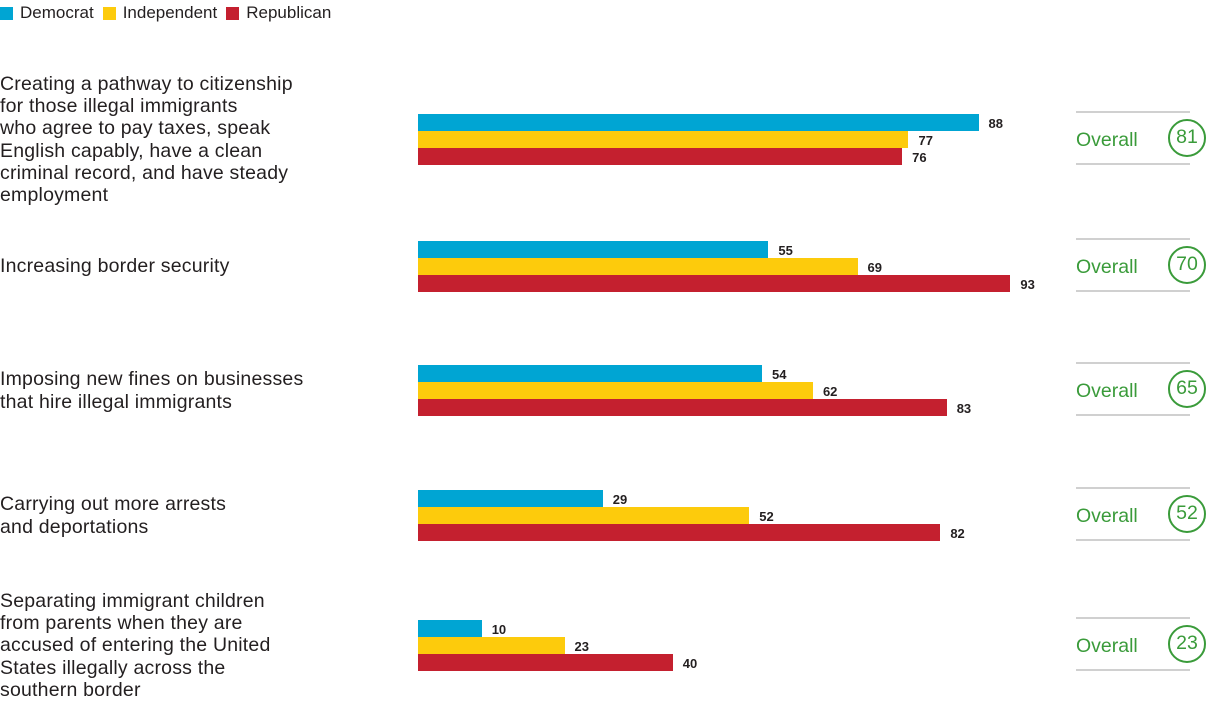 This screenshot has width=1212, height=711. I want to click on overall-value: 65, so click(1187, 388).